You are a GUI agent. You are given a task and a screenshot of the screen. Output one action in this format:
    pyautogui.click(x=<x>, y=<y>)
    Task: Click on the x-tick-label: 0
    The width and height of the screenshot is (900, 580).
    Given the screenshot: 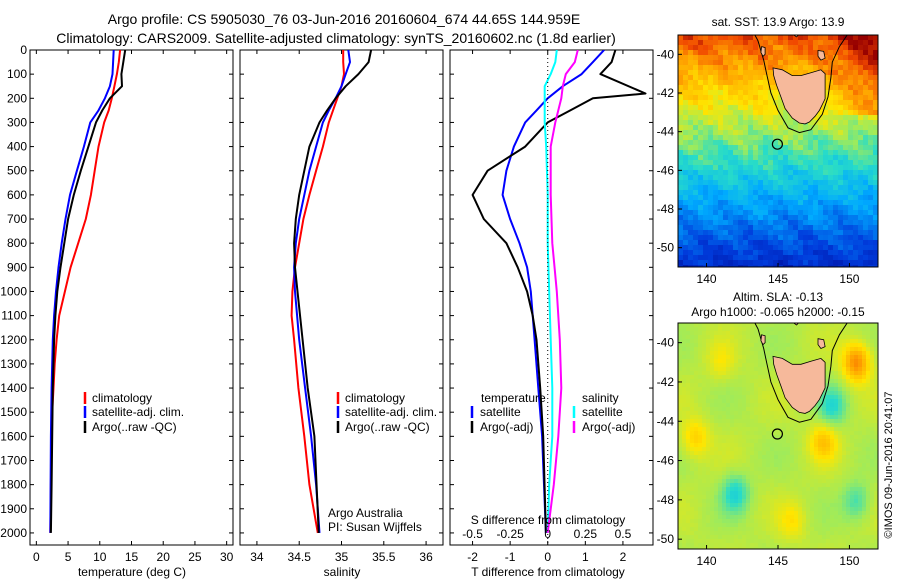 What is the action you would take?
    pyautogui.click(x=36, y=557)
    